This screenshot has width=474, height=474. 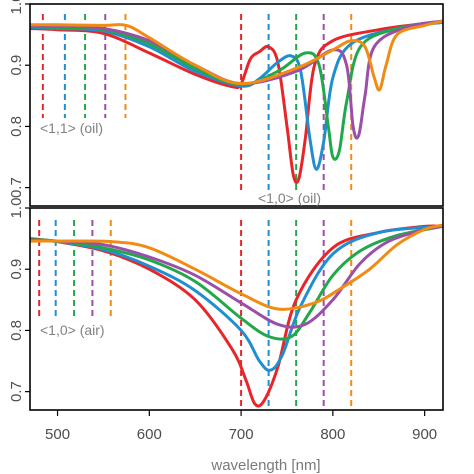 I want to click on x-tick-label: 700, so click(x=241, y=434).